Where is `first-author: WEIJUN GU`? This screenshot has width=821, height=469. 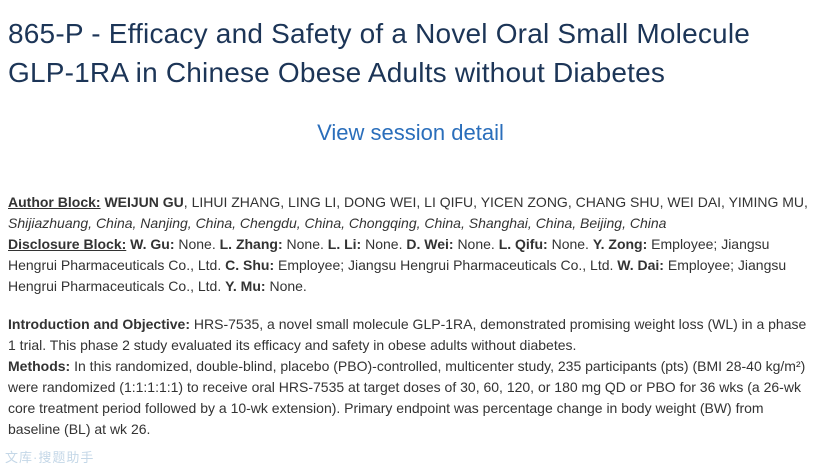
first-author: WEIJUN GU is located at coordinates (144, 202).